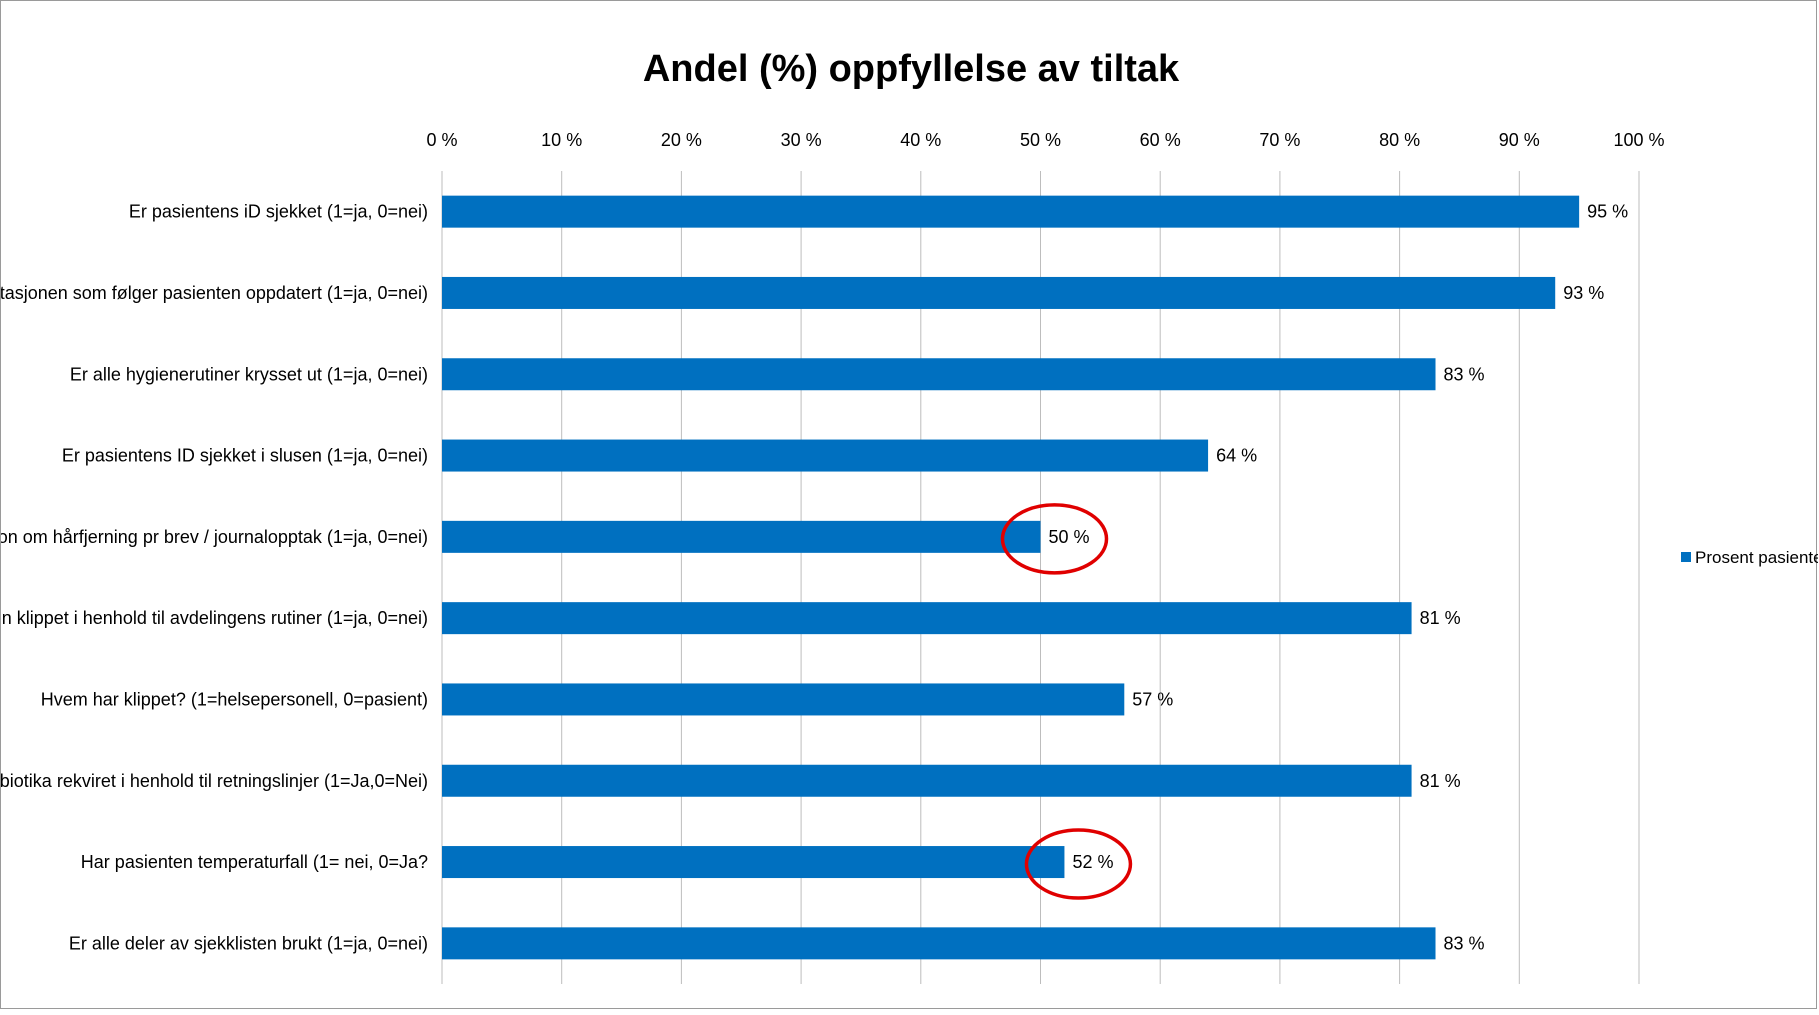  I want to click on x-tick-label: 30 %, so click(801, 140).